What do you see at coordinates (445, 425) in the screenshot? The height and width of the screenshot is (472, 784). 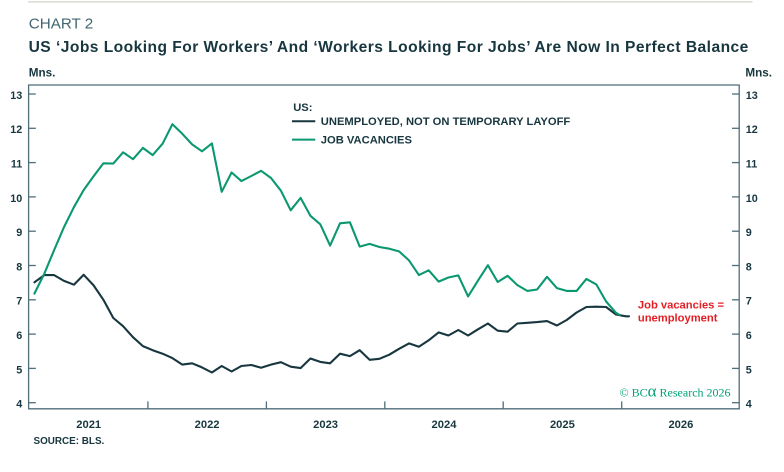 I see `svg-text: 2024` at bounding box center [445, 425].